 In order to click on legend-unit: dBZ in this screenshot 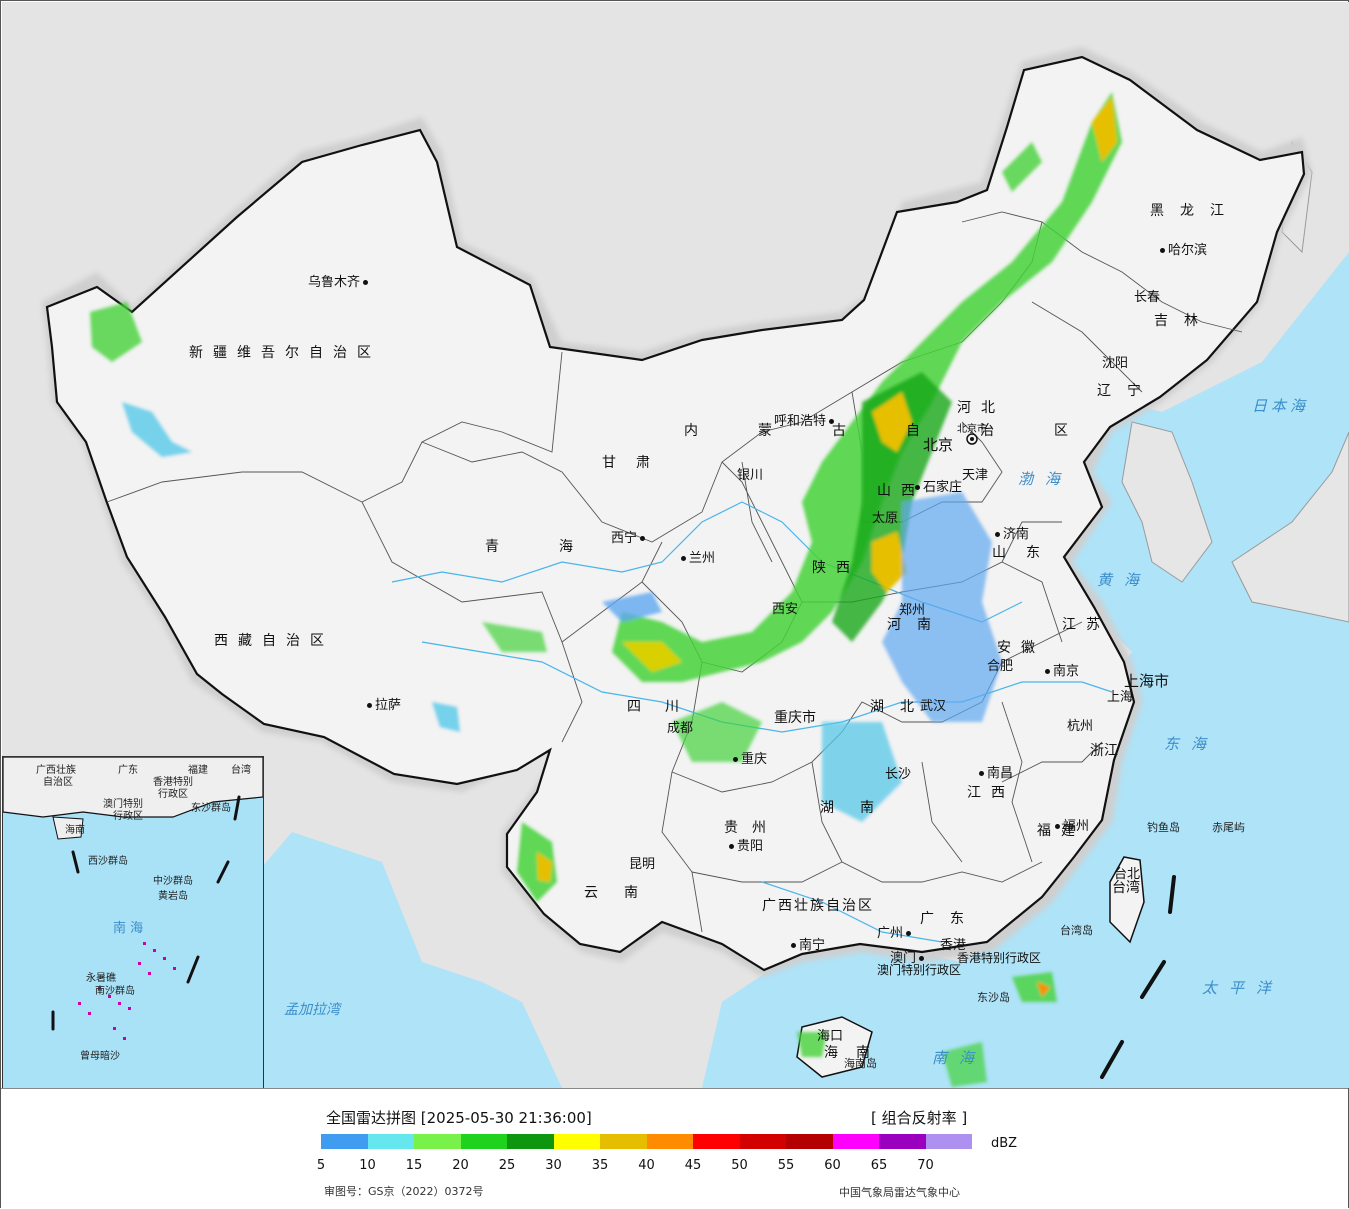, I will do `click(1004, 1143)`.